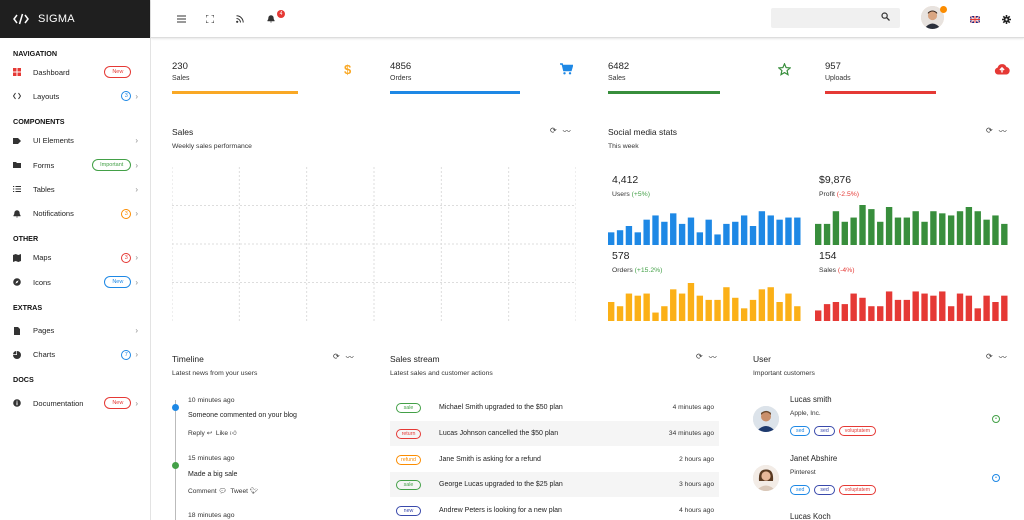  What do you see at coordinates (631, 194) in the screenshot?
I see `users-label: Users (+5%)` at bounding box center [631, 194].